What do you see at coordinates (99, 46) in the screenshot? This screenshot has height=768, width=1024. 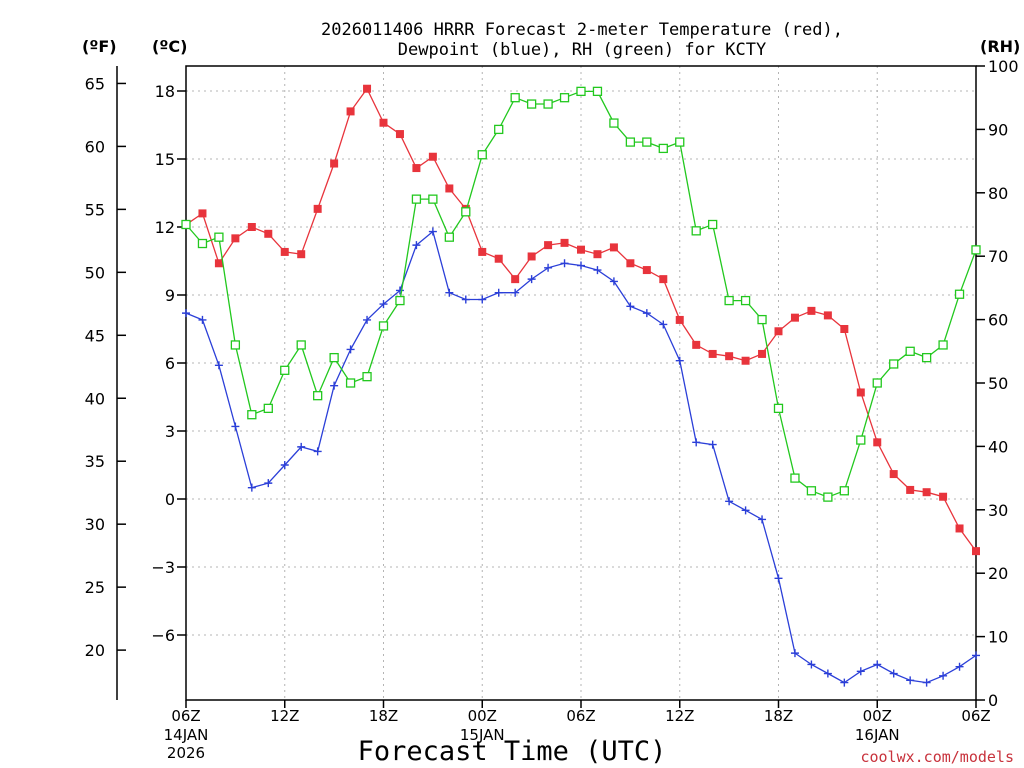 I see `fahrenheit-unit-label: (ºF)` at bounding box center [99, 46].